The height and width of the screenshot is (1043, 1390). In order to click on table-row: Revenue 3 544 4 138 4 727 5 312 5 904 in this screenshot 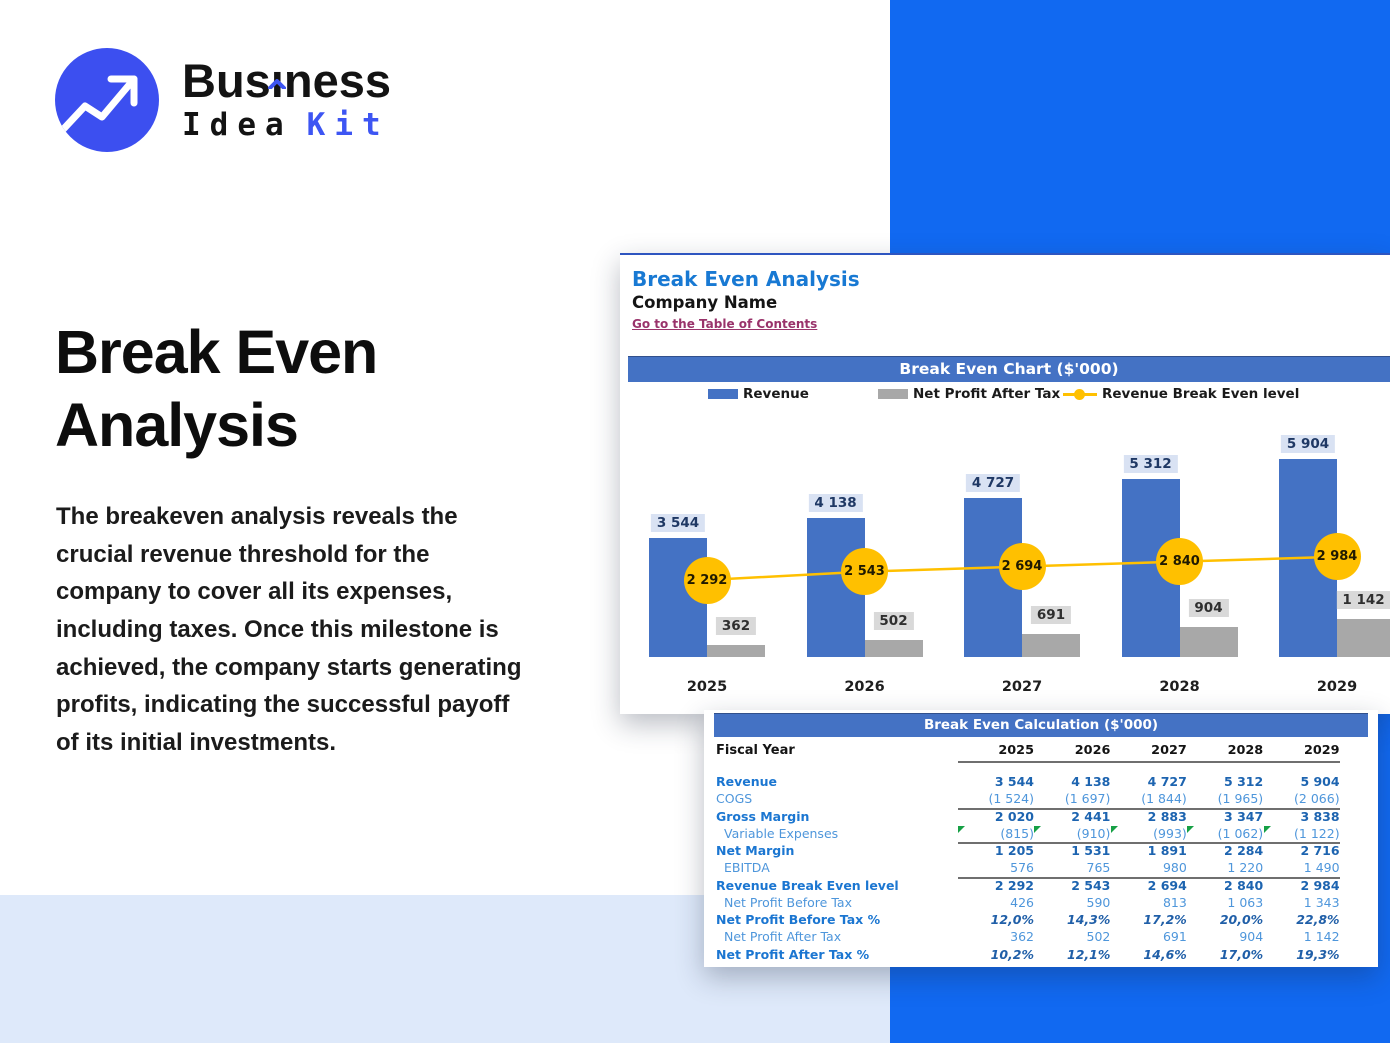, I will do `click(1041, 781)`.